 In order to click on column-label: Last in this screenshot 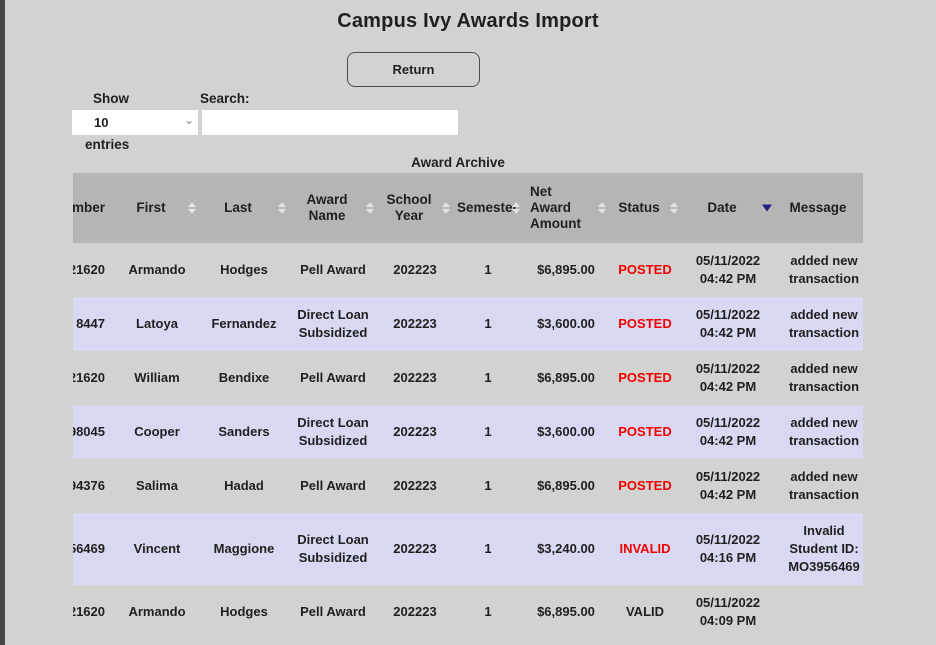, I will do `click(238, 207)`.